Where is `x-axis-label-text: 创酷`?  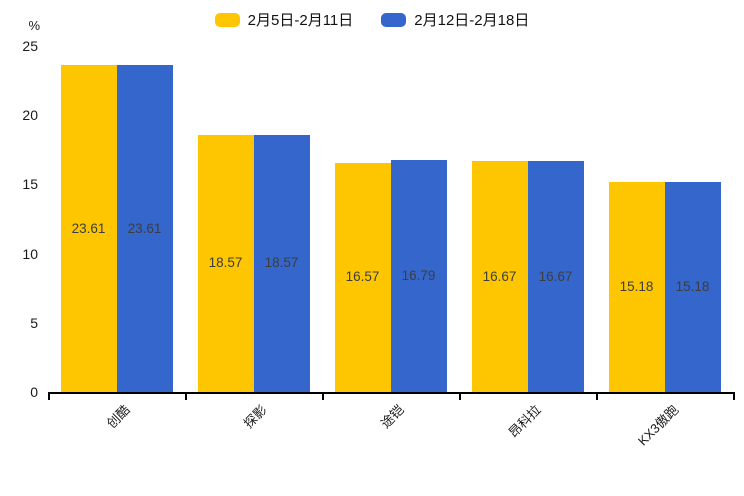 x-axis-label-text: 创酷 is located at coordinates (119, 417).